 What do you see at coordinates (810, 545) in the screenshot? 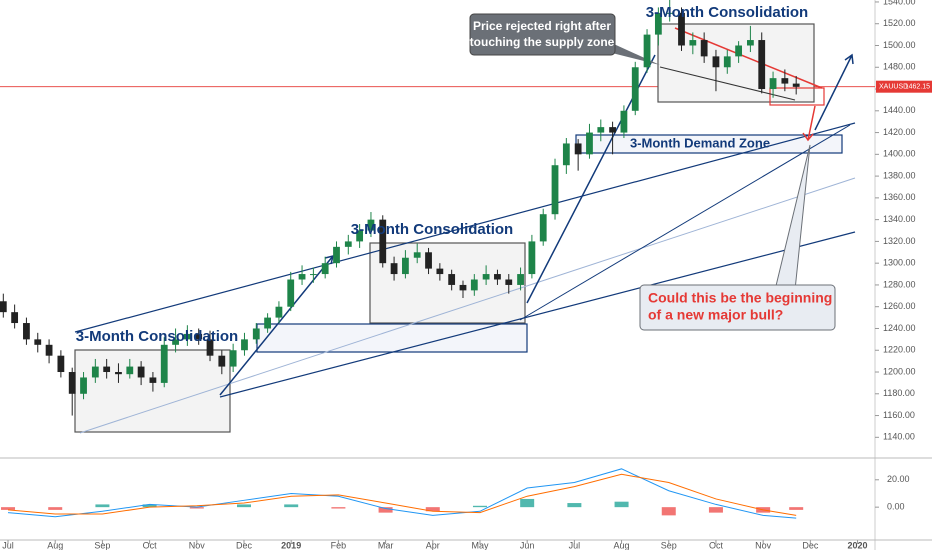
I see `x-tick-label: Dec` at bounding box center [810, 545].